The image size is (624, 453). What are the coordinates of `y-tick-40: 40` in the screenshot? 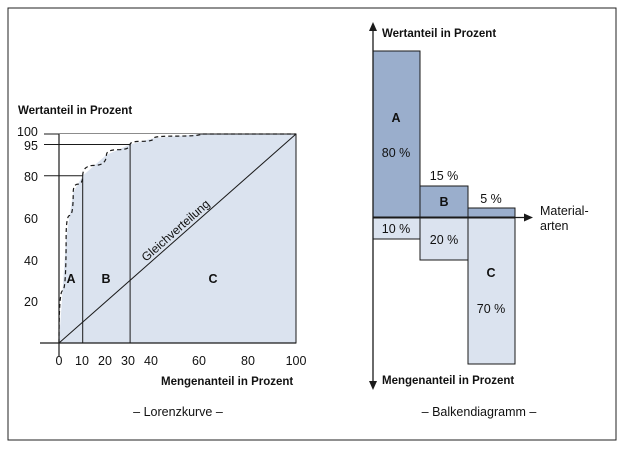 It's located at (31, 261).